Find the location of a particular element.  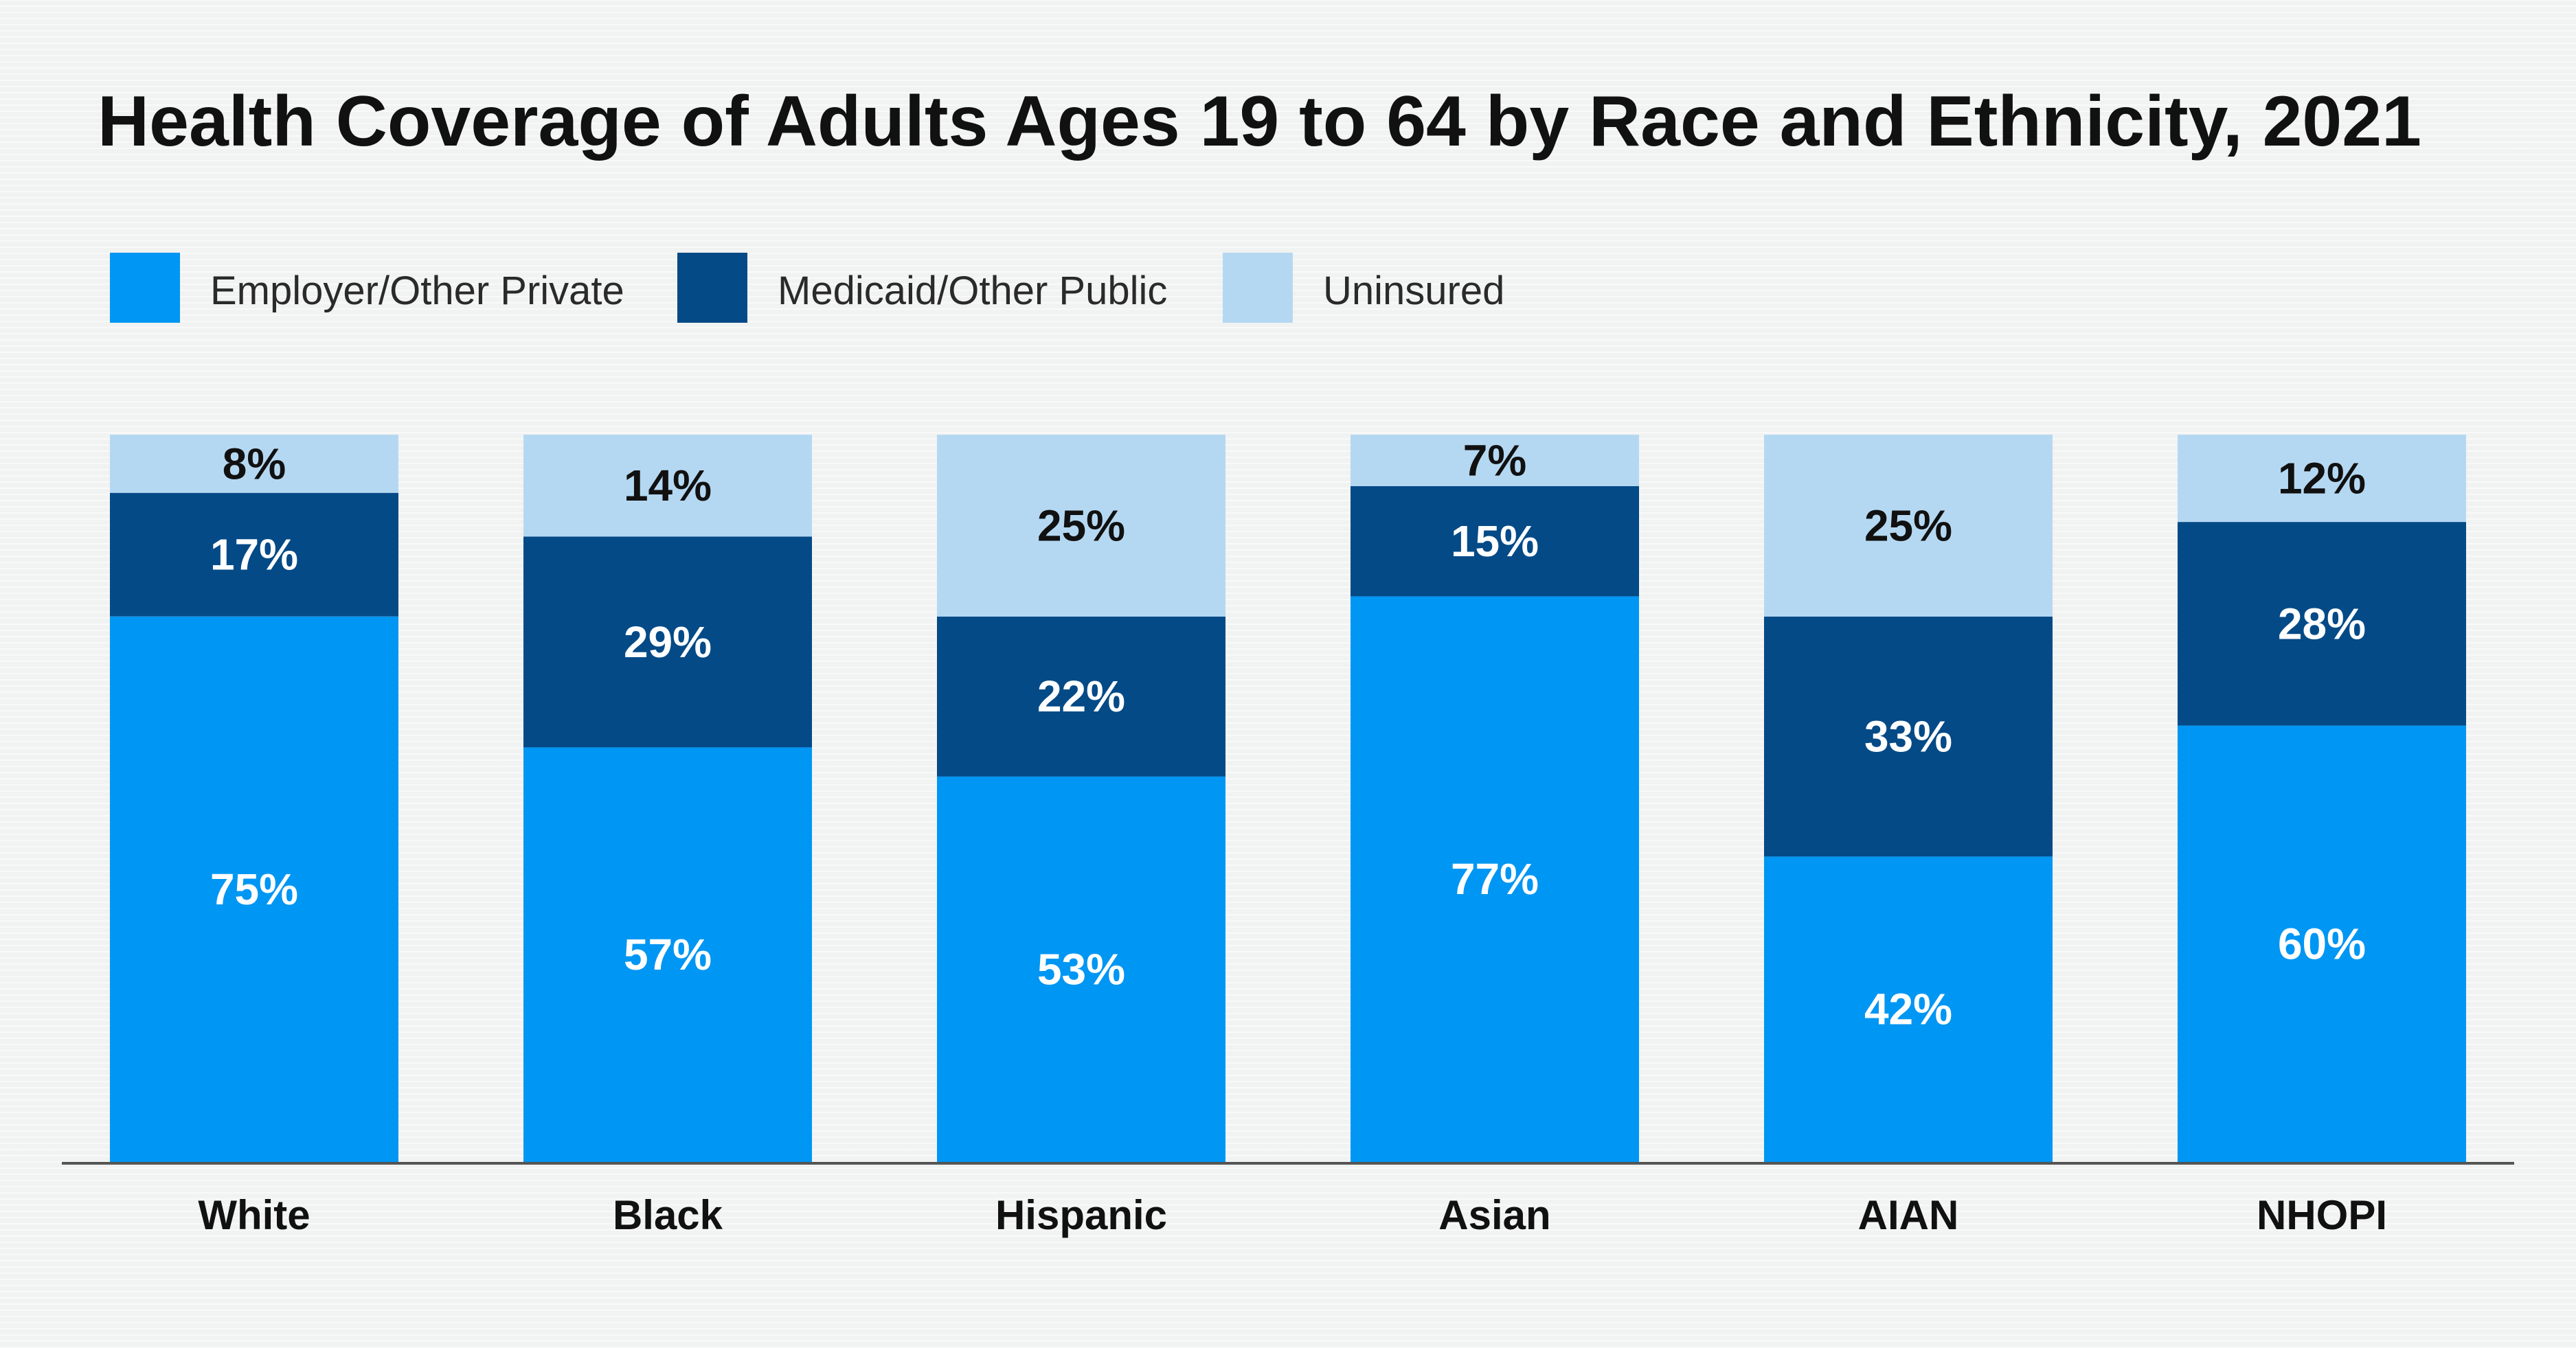

data-label-black-uninsured: 14% is located at coordinates (668, 485).